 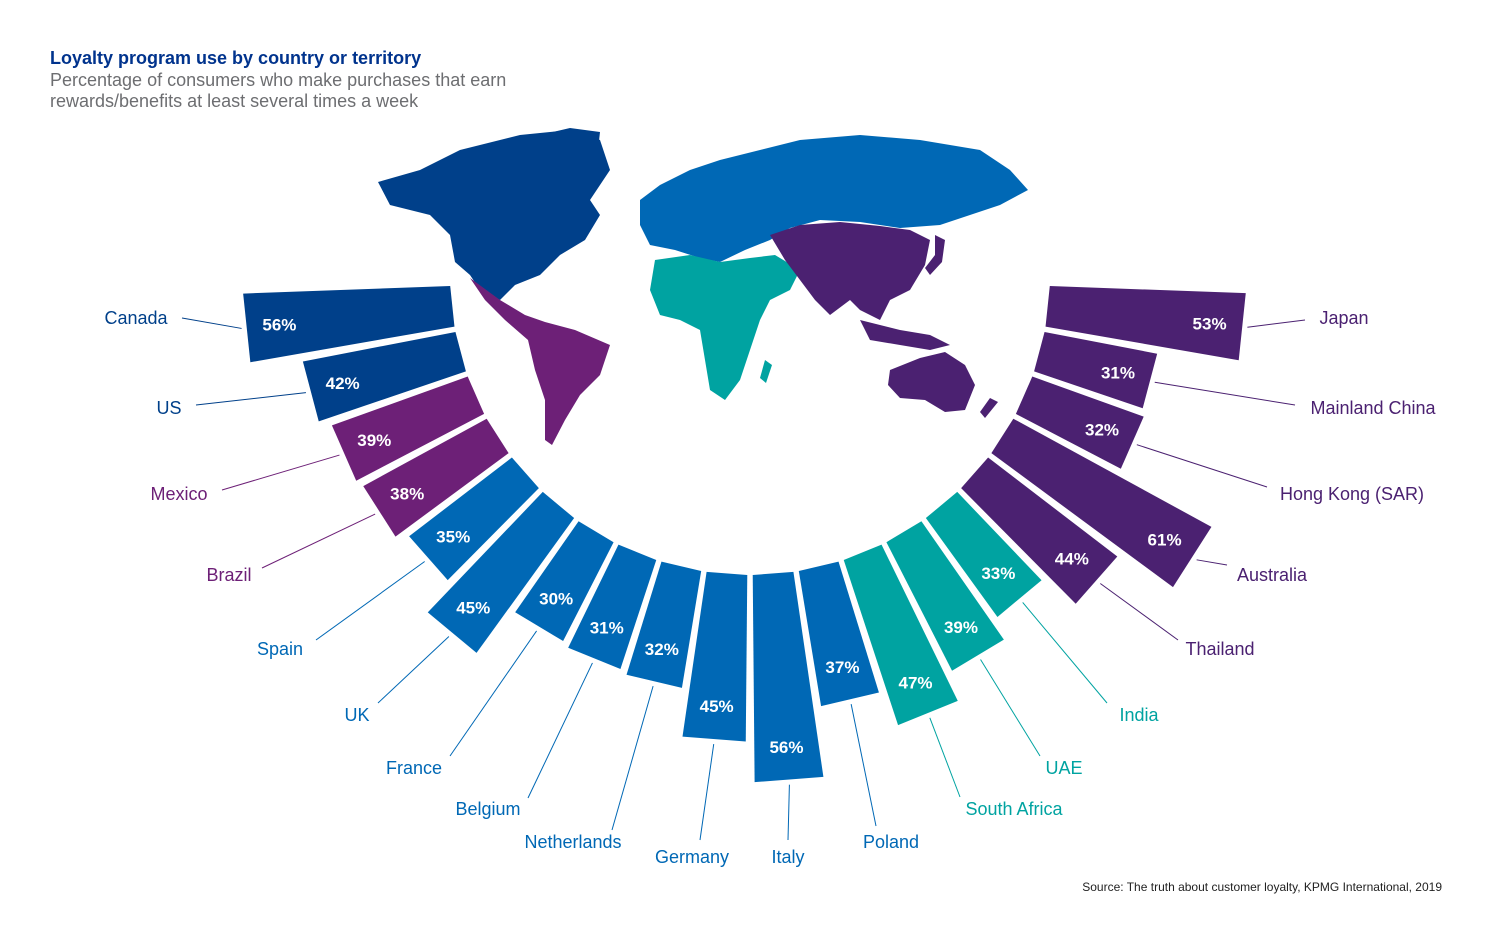 I want to click on map-australia, so click(x=931, y=382).